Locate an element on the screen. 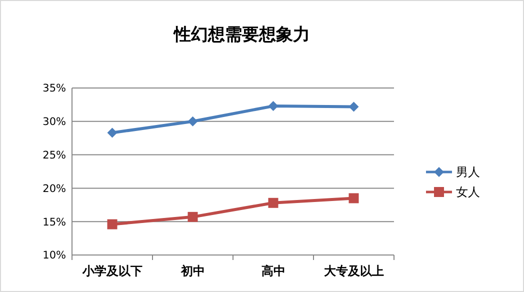 This screenshot has width=524, height=292. y-tick-label: 30% is located at coordinates (54, 122).